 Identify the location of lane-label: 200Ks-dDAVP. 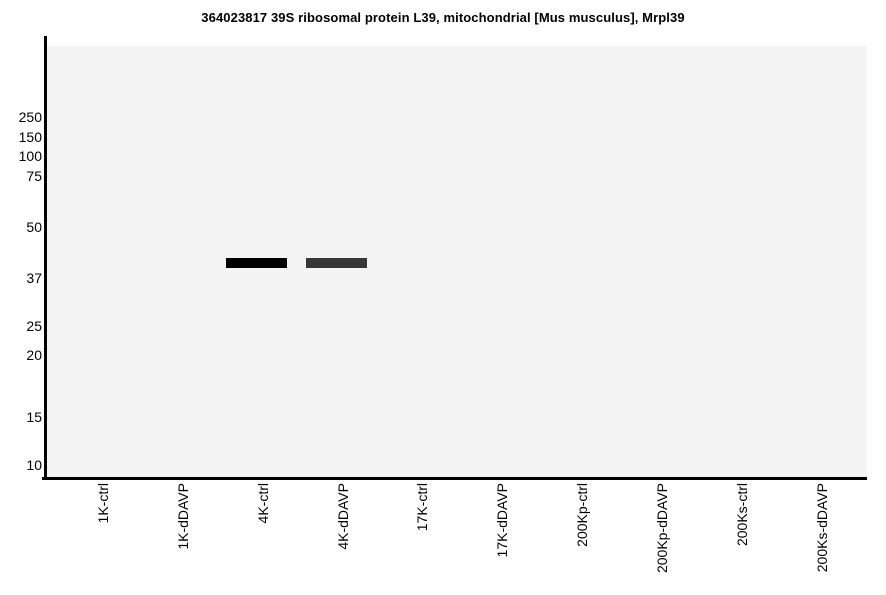
(822, 528).